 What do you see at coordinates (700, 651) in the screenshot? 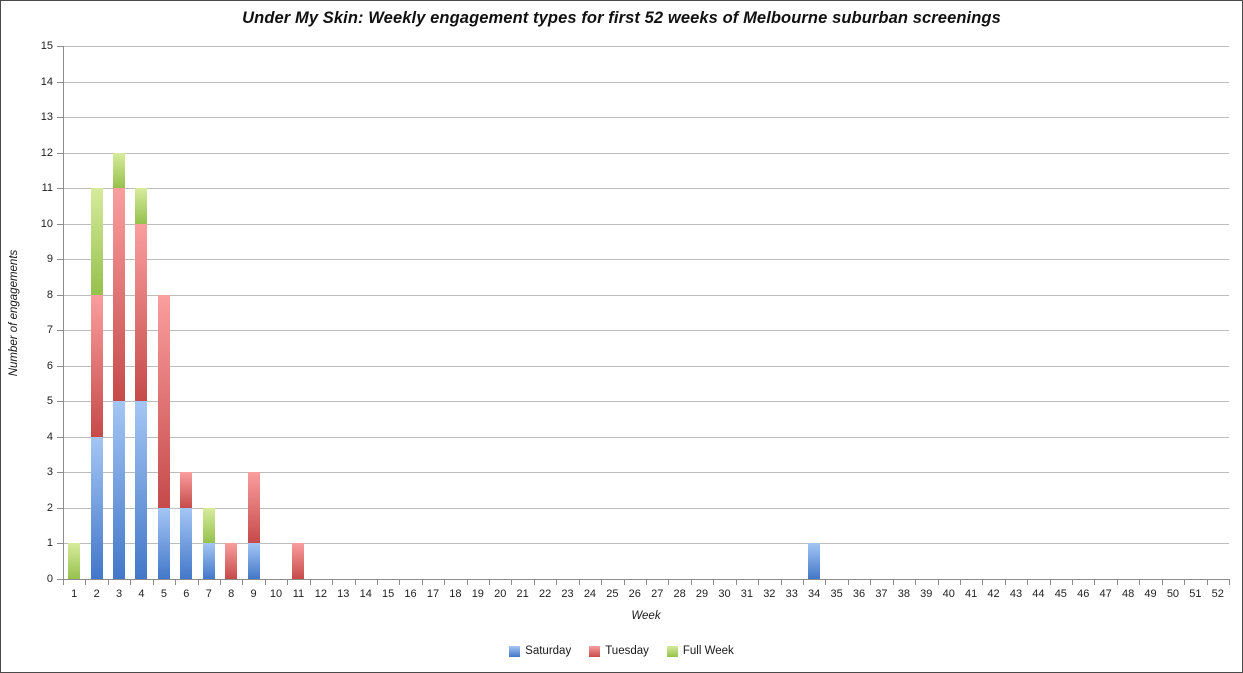
I see `legend-item-full-week: Full Week` at bounding box center [700, 651].